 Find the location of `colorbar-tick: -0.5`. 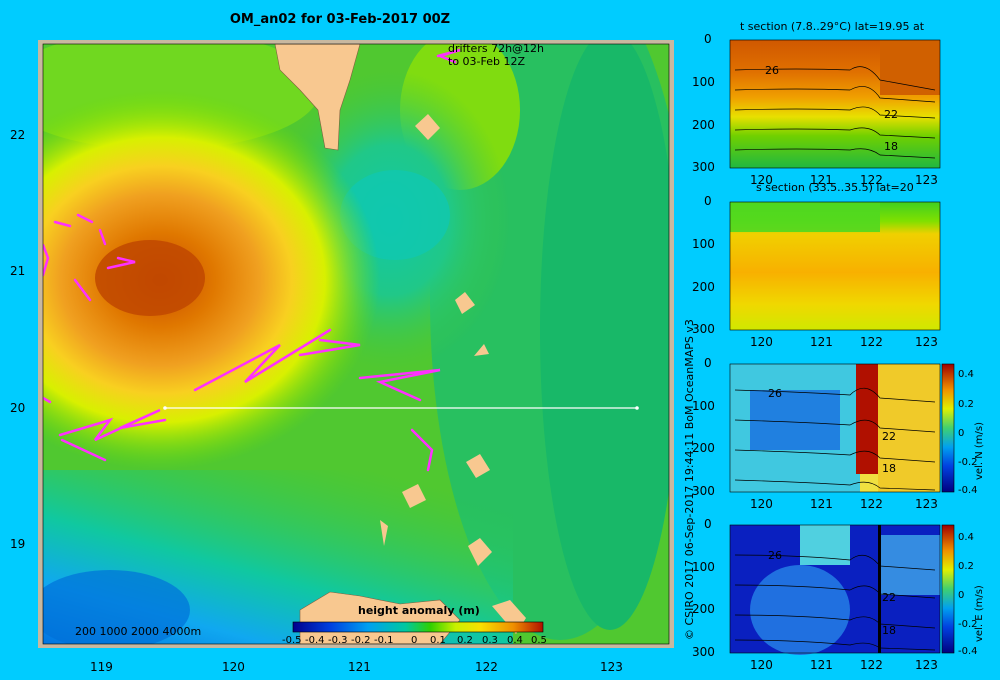

colorbar-tick: -0.5 is located at coordinates (292, 640).